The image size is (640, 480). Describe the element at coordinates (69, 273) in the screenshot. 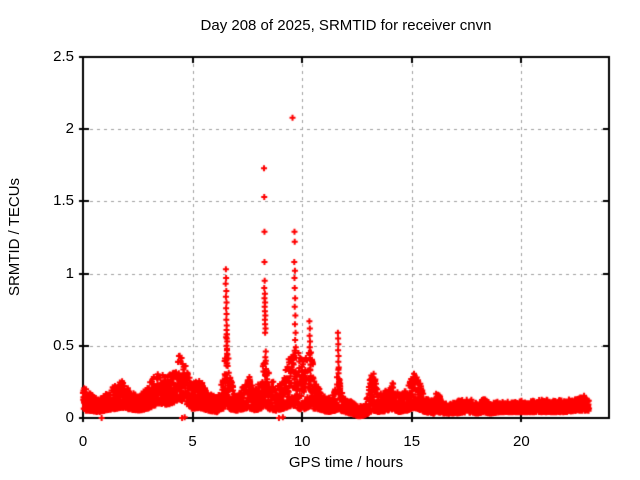

I see `y-tick-label-1: 1` at that location.